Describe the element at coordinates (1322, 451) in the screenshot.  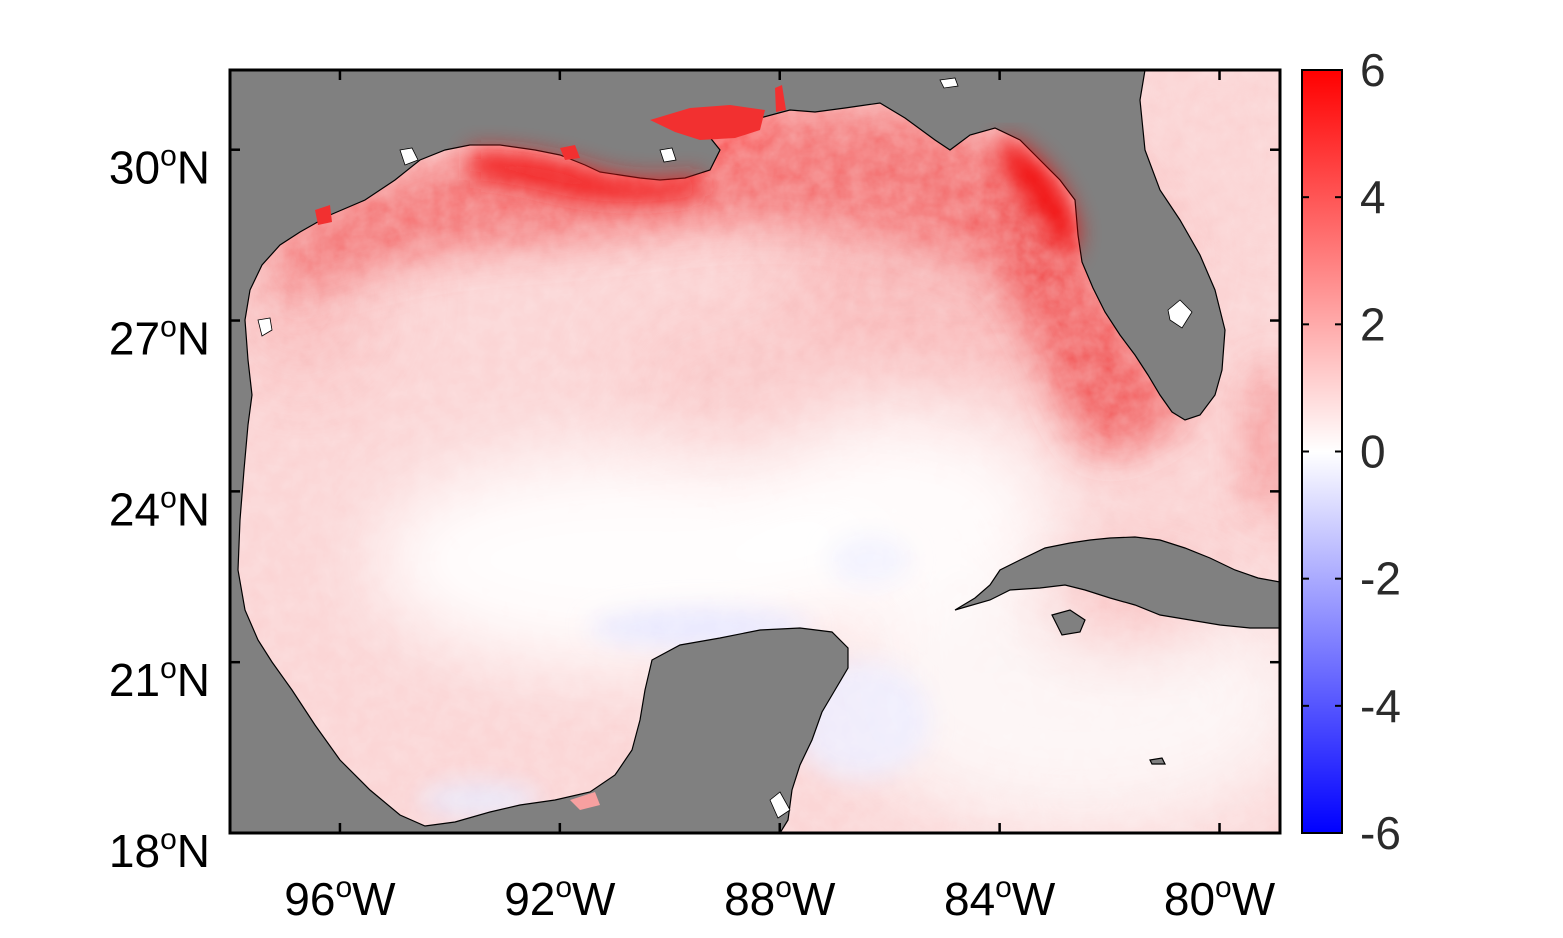
I see `colorbar-frame` at that location.